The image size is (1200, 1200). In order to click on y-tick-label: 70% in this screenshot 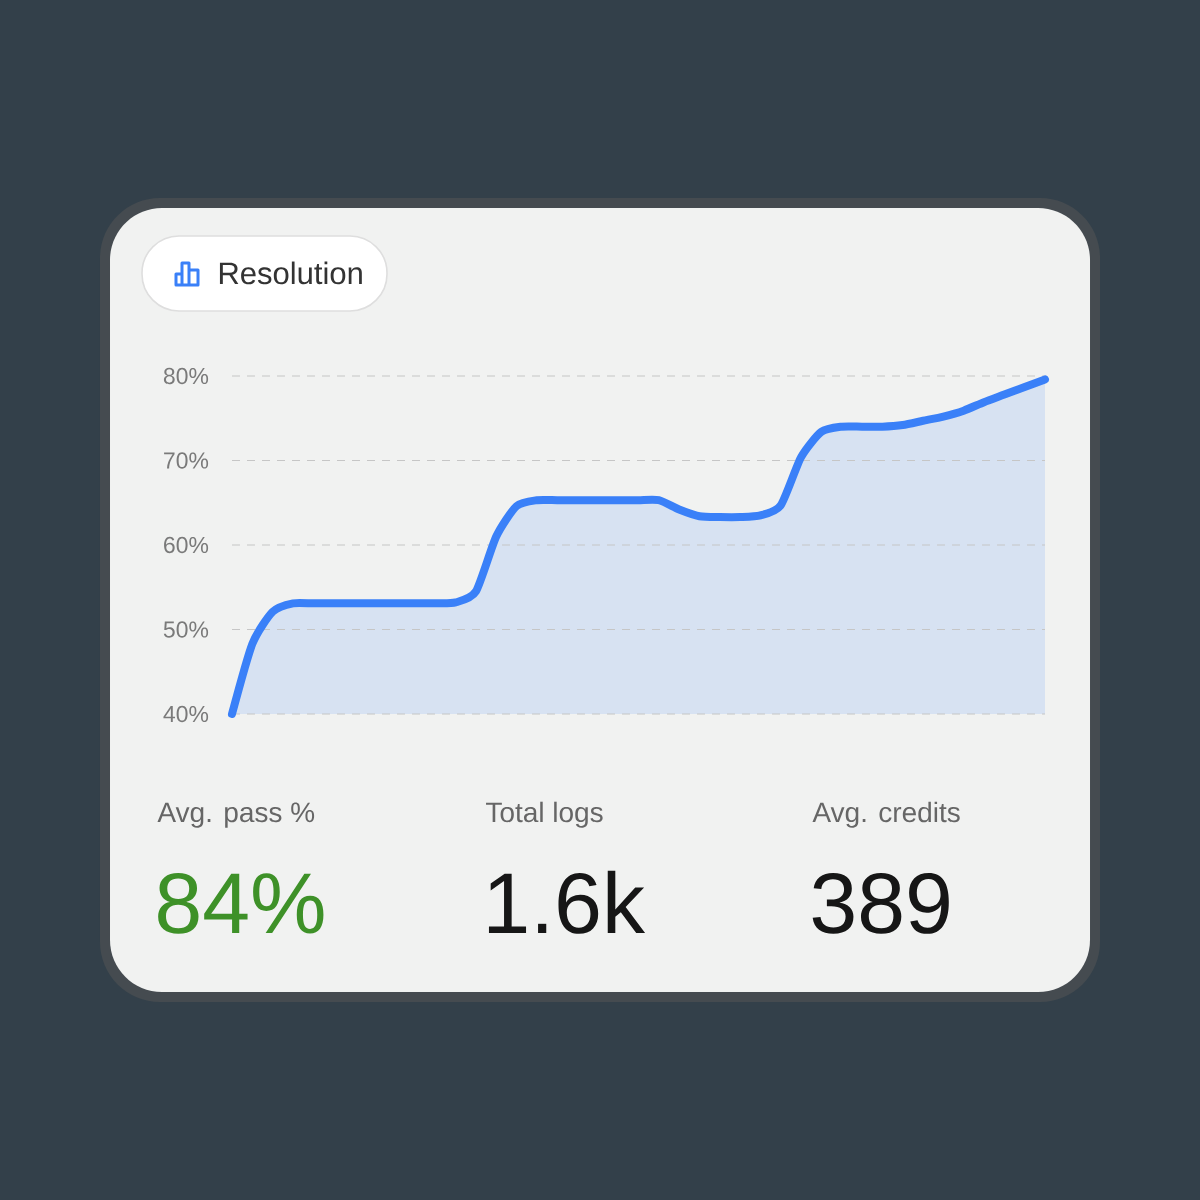, I will do `click(186, 460)`.